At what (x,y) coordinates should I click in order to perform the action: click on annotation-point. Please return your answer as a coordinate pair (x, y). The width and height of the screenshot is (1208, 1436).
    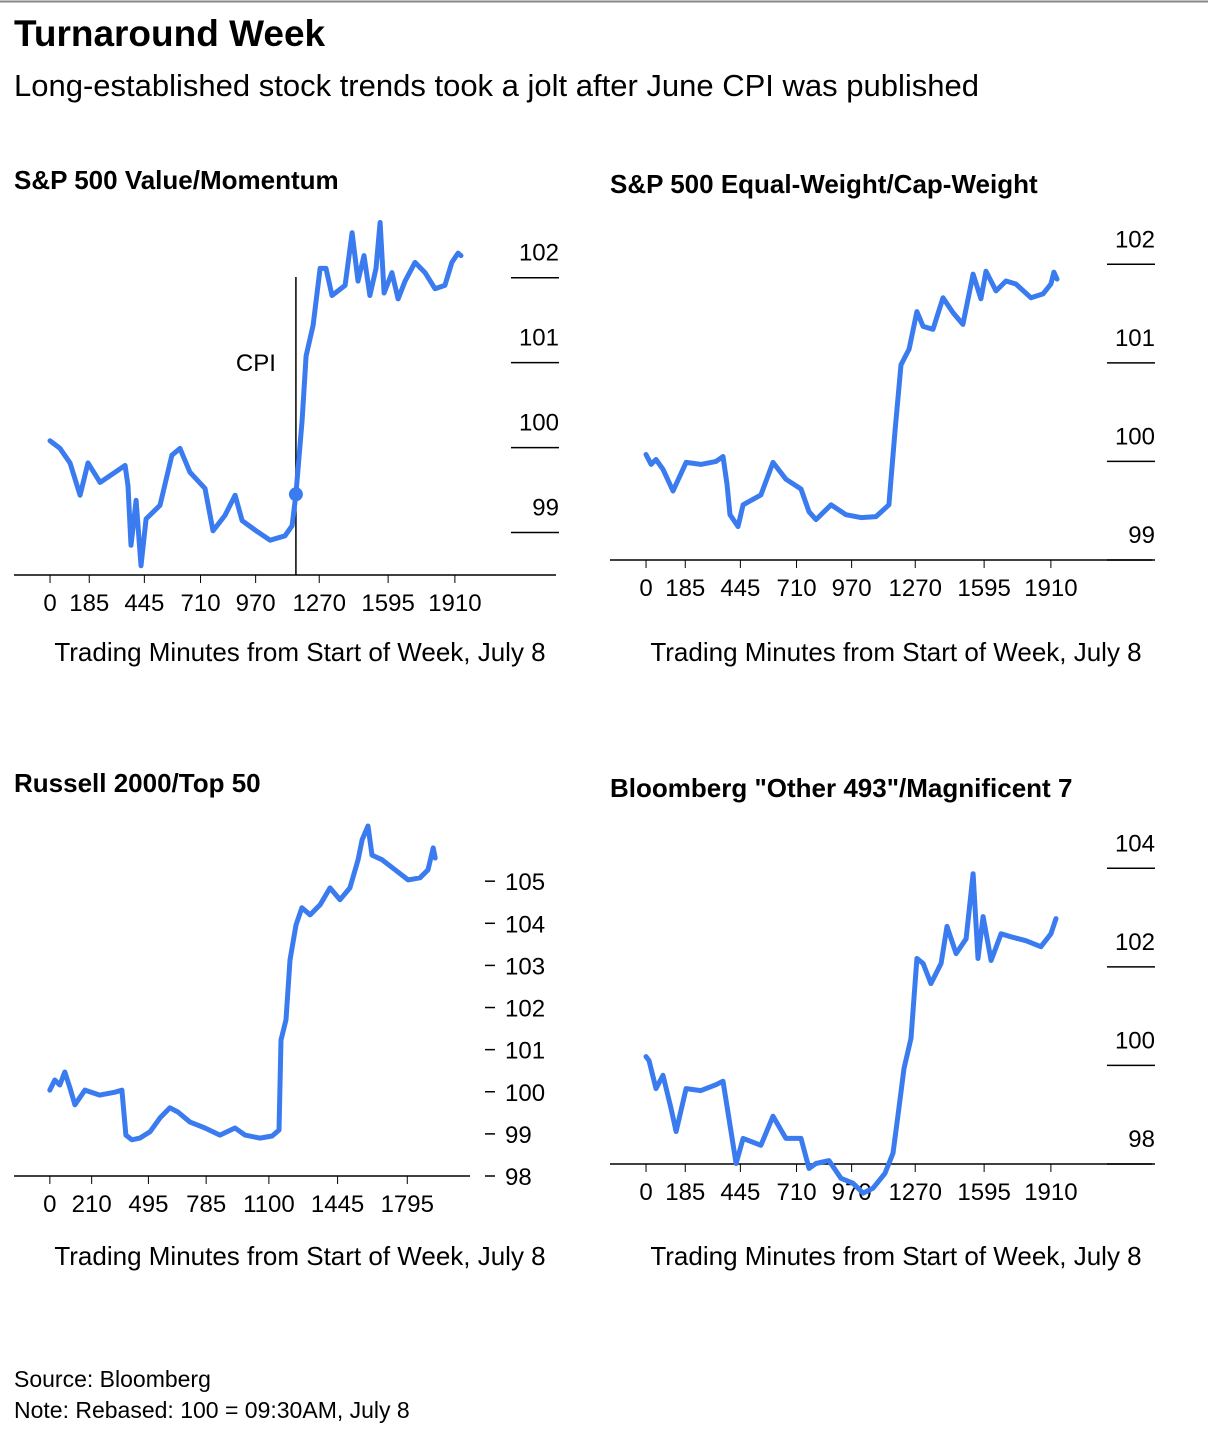
    Looking at the image, I should click on (295, 494).